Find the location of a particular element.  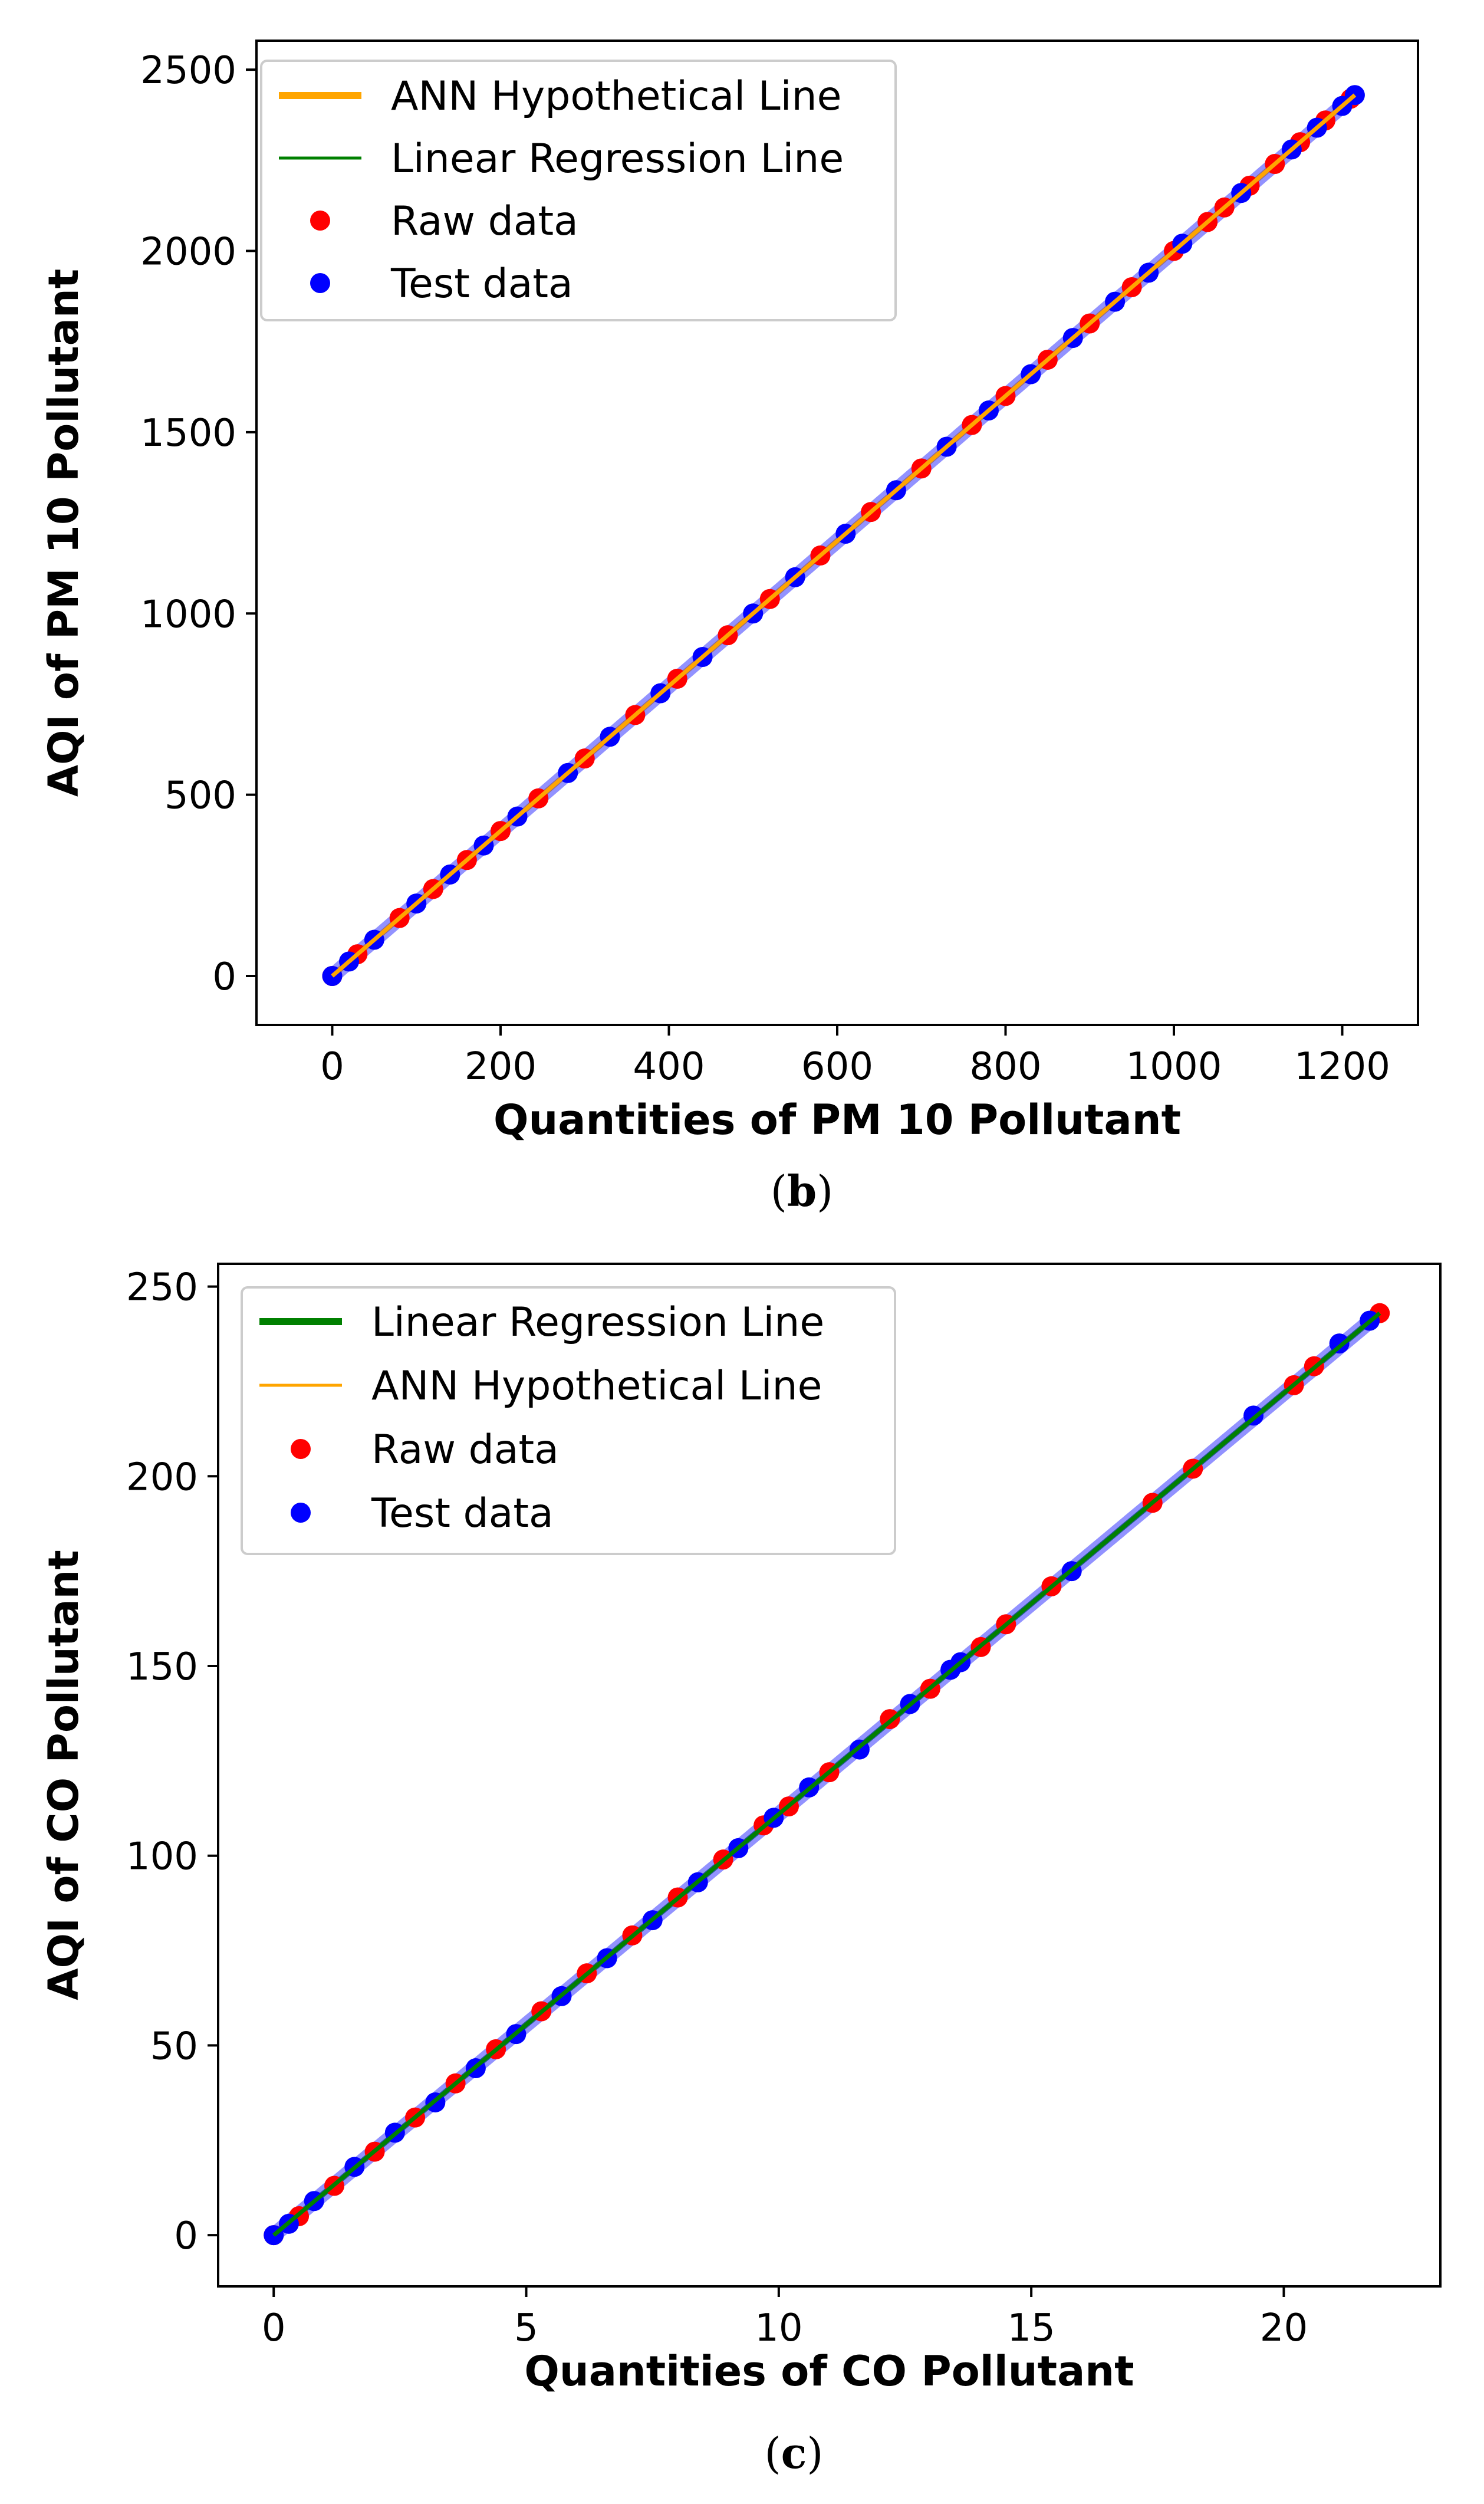

x-tick-label: 10 is located at coordinates (778, 2328).